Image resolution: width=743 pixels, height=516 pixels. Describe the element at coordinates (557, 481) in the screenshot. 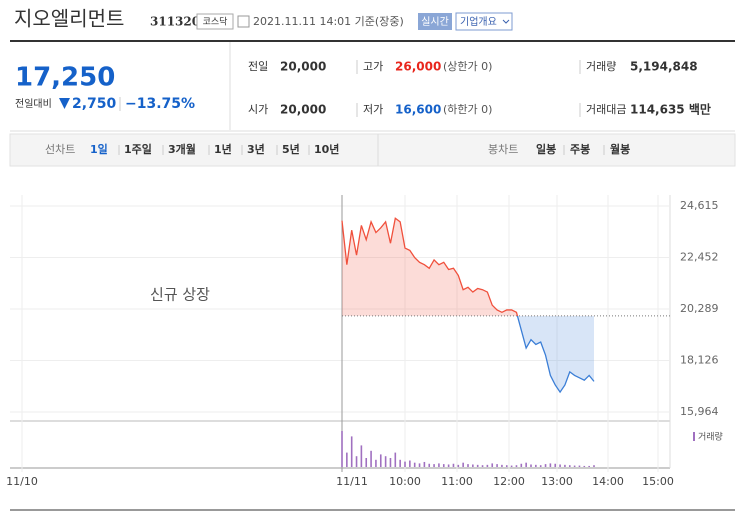

I see `x-tick-label: 13:00` at that location.